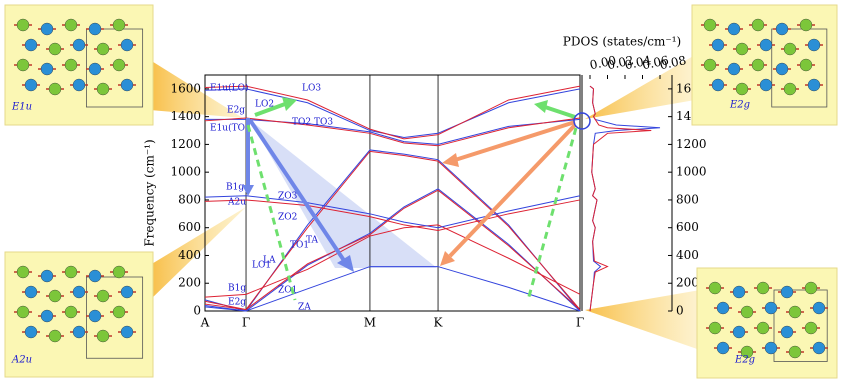 Image resolution: width=842 pixels, height=382 pixels. Describe the element at coordinates (150, 192) in the screenshot. I see `y-axis-label: Frequency (cm⁻¹)` at that location.